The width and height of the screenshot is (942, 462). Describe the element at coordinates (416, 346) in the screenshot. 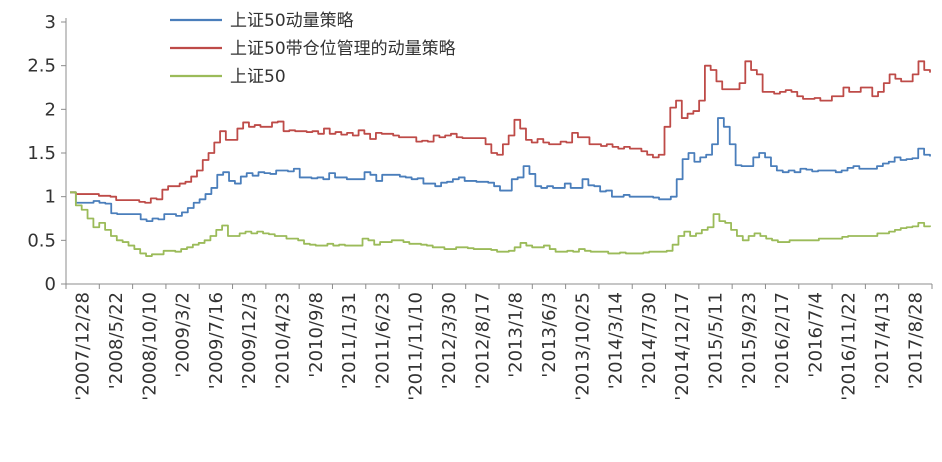

I see `x-tick-label: '2011/11/10` at that location.